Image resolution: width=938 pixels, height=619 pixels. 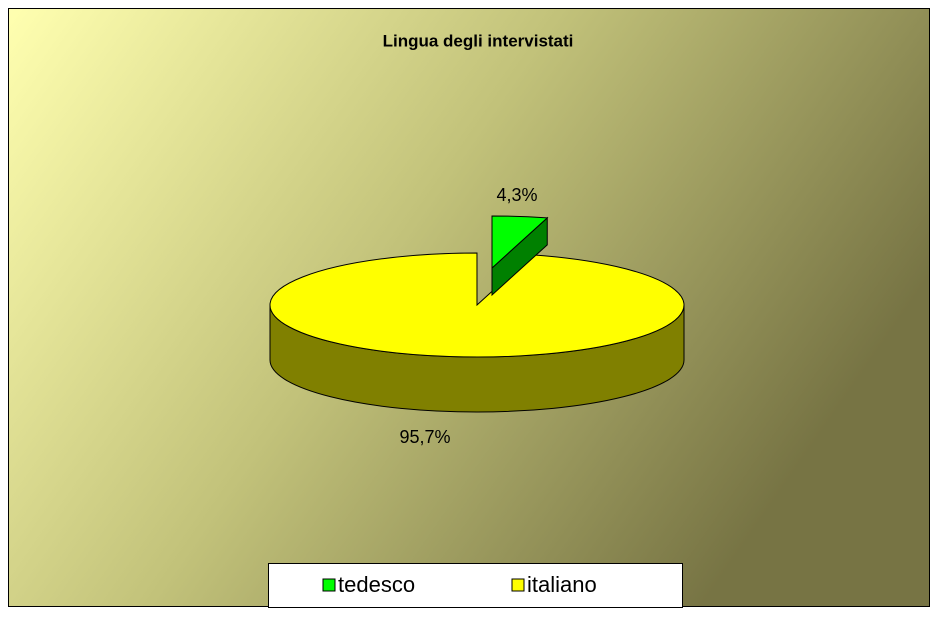 I want to click on legend-label: italiano, so click(x=562, y=584).